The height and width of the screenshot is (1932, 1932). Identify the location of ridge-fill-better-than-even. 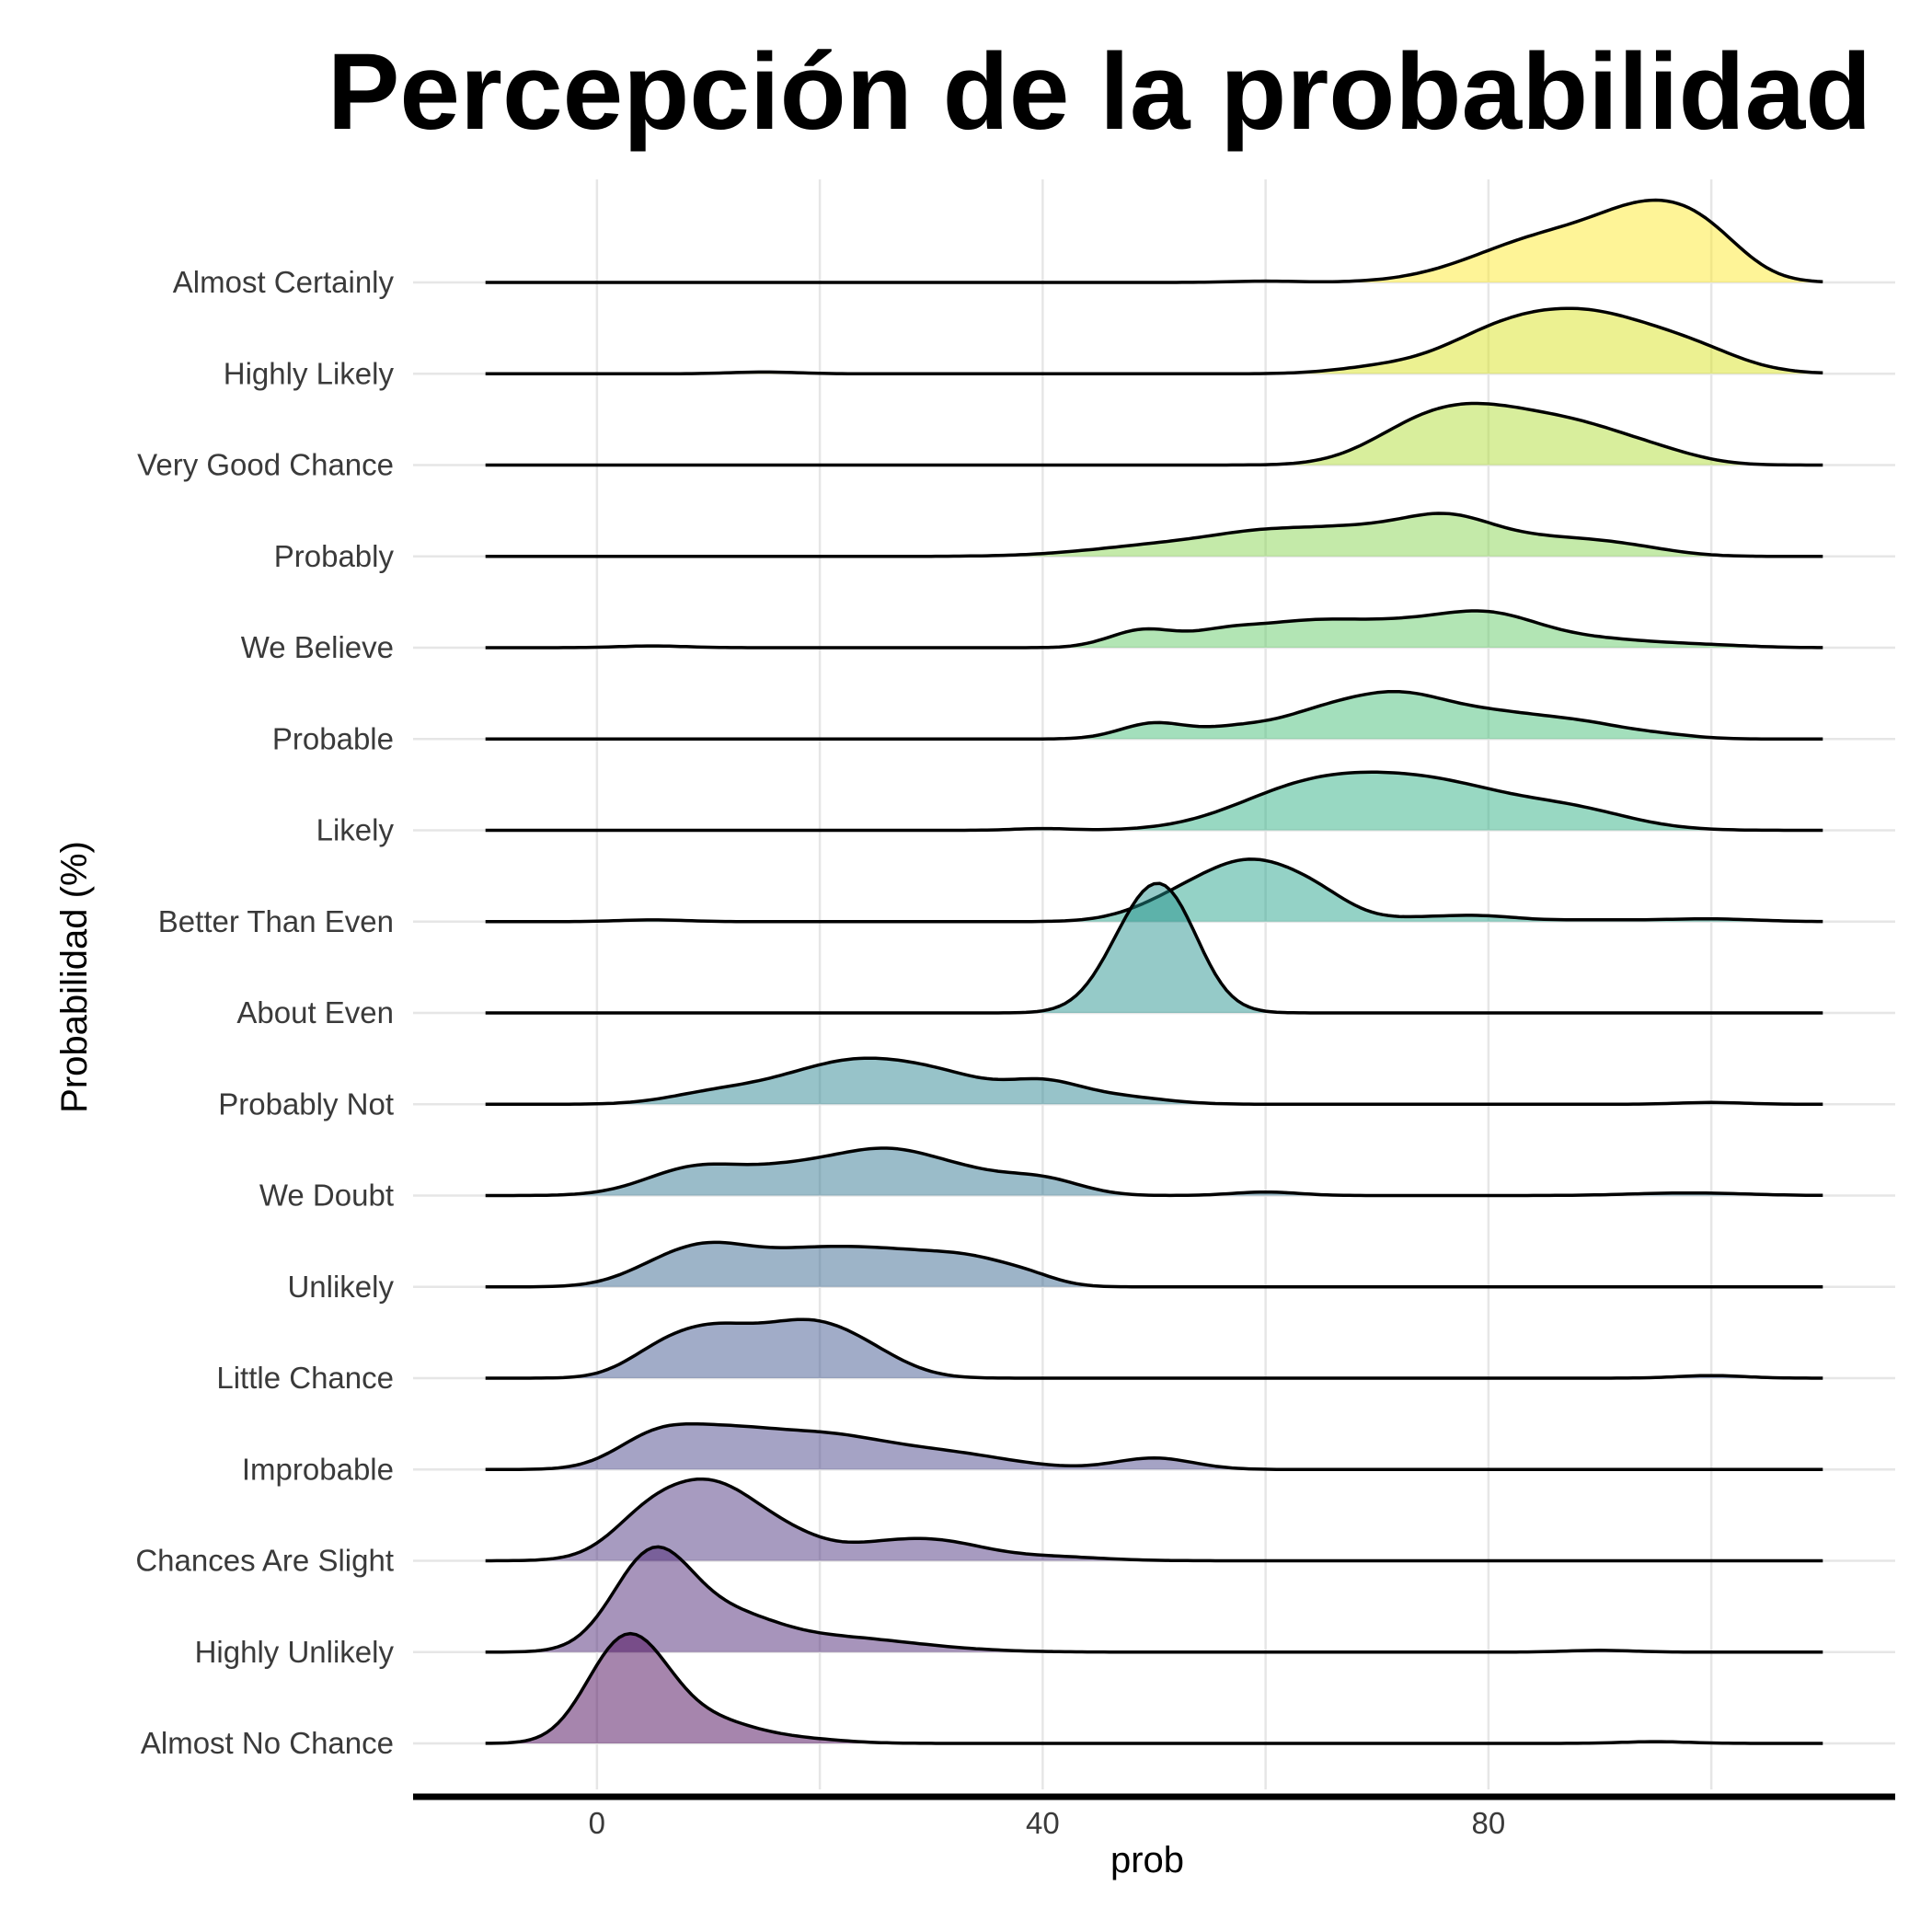
(1154, 890).